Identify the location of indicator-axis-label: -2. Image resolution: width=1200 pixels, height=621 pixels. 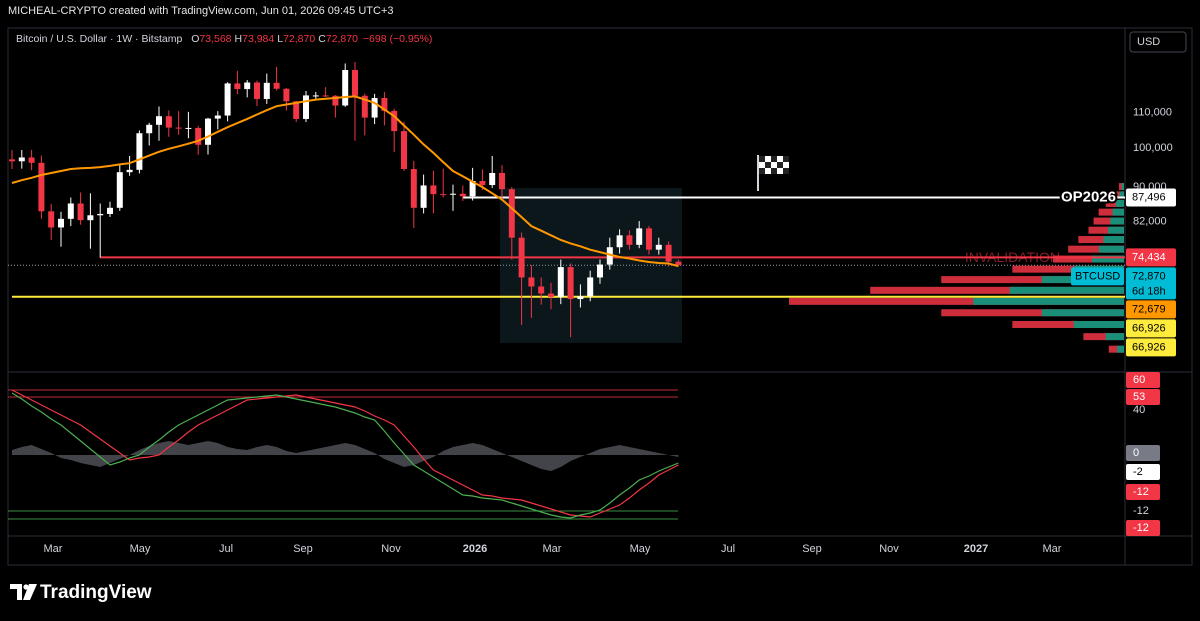
(1138, 472).